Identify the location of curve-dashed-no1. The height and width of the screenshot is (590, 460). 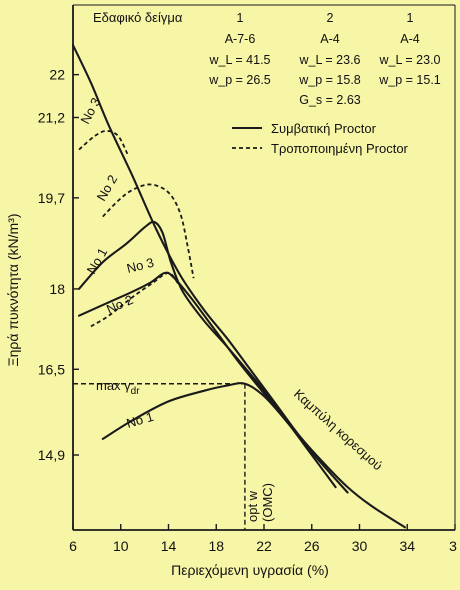
(134, 299).